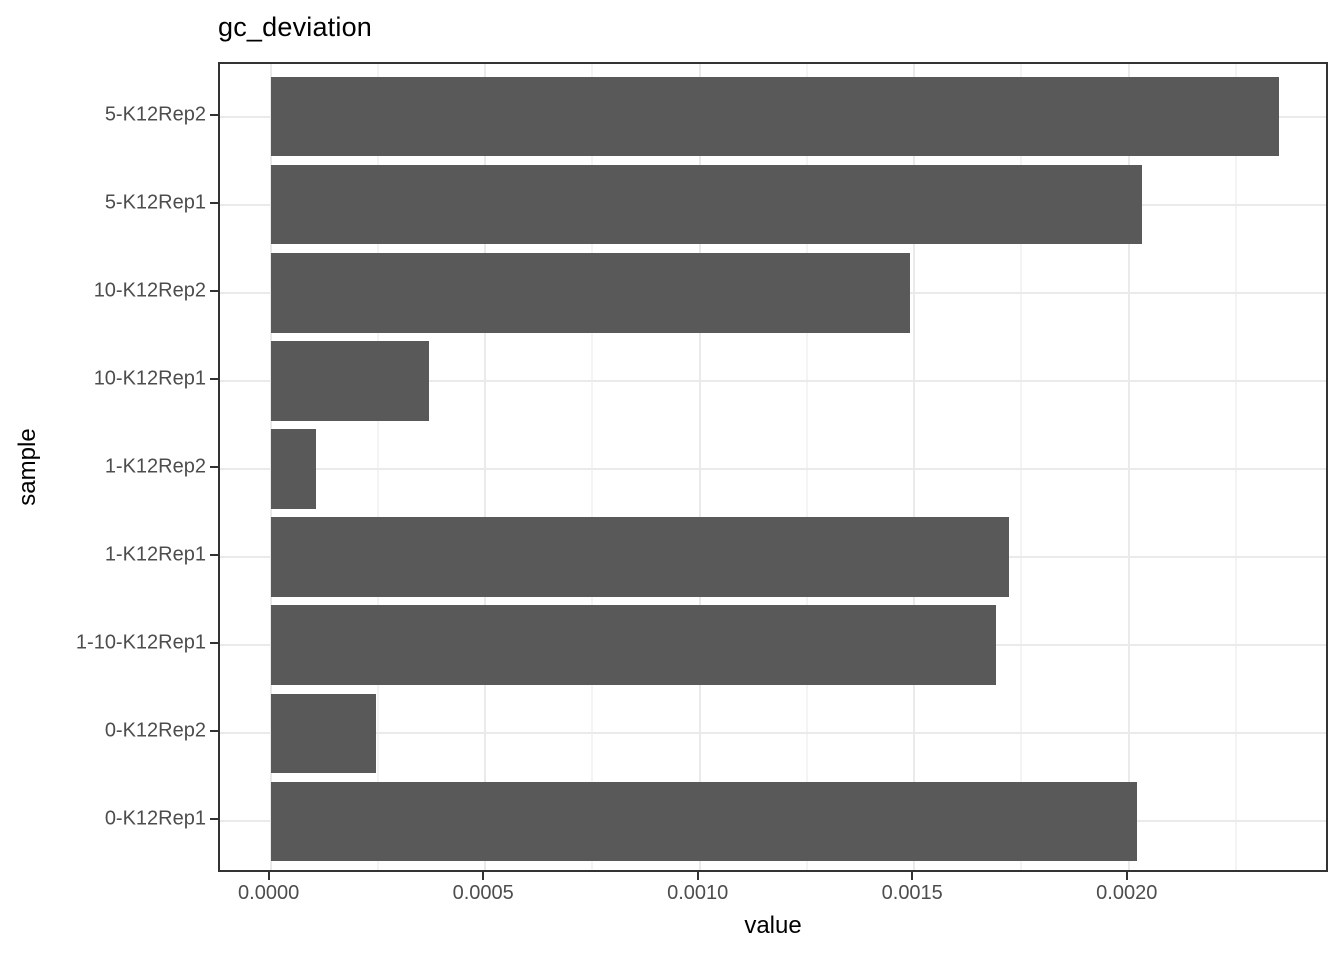  What do you see at coordinates (698, 893) in the screenshot?
I see `x-tick-label: 0.0010` at bounding box center [698, 893].